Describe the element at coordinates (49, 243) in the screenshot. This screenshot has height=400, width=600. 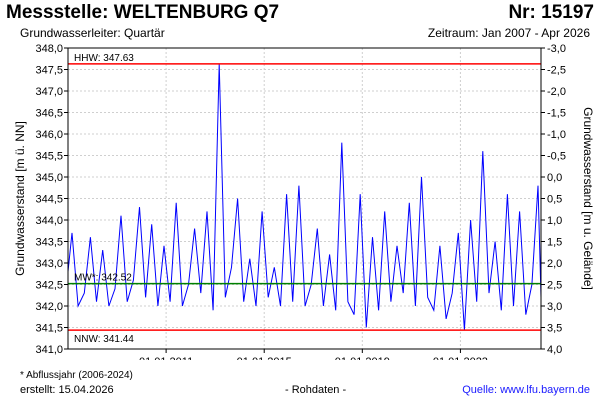
I see `y-tick-label: 343,5` at that location.